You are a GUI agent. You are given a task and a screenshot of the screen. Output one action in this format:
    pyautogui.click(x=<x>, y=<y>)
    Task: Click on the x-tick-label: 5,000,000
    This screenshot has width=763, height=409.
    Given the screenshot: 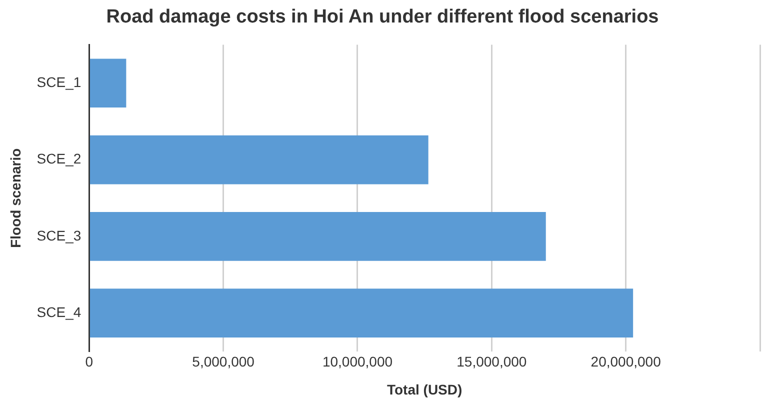 What is the action you would take?
    pyautogui.click(x=223, y=362)
    